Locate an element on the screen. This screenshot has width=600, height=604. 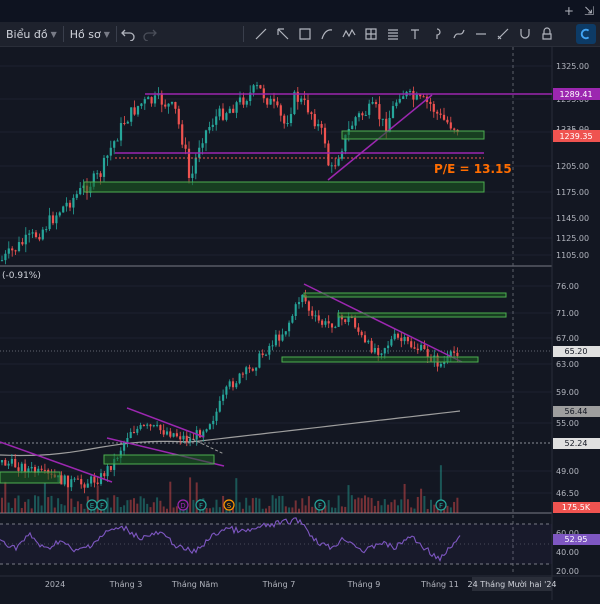
add-icon: + is located at coordinates (568, 11).